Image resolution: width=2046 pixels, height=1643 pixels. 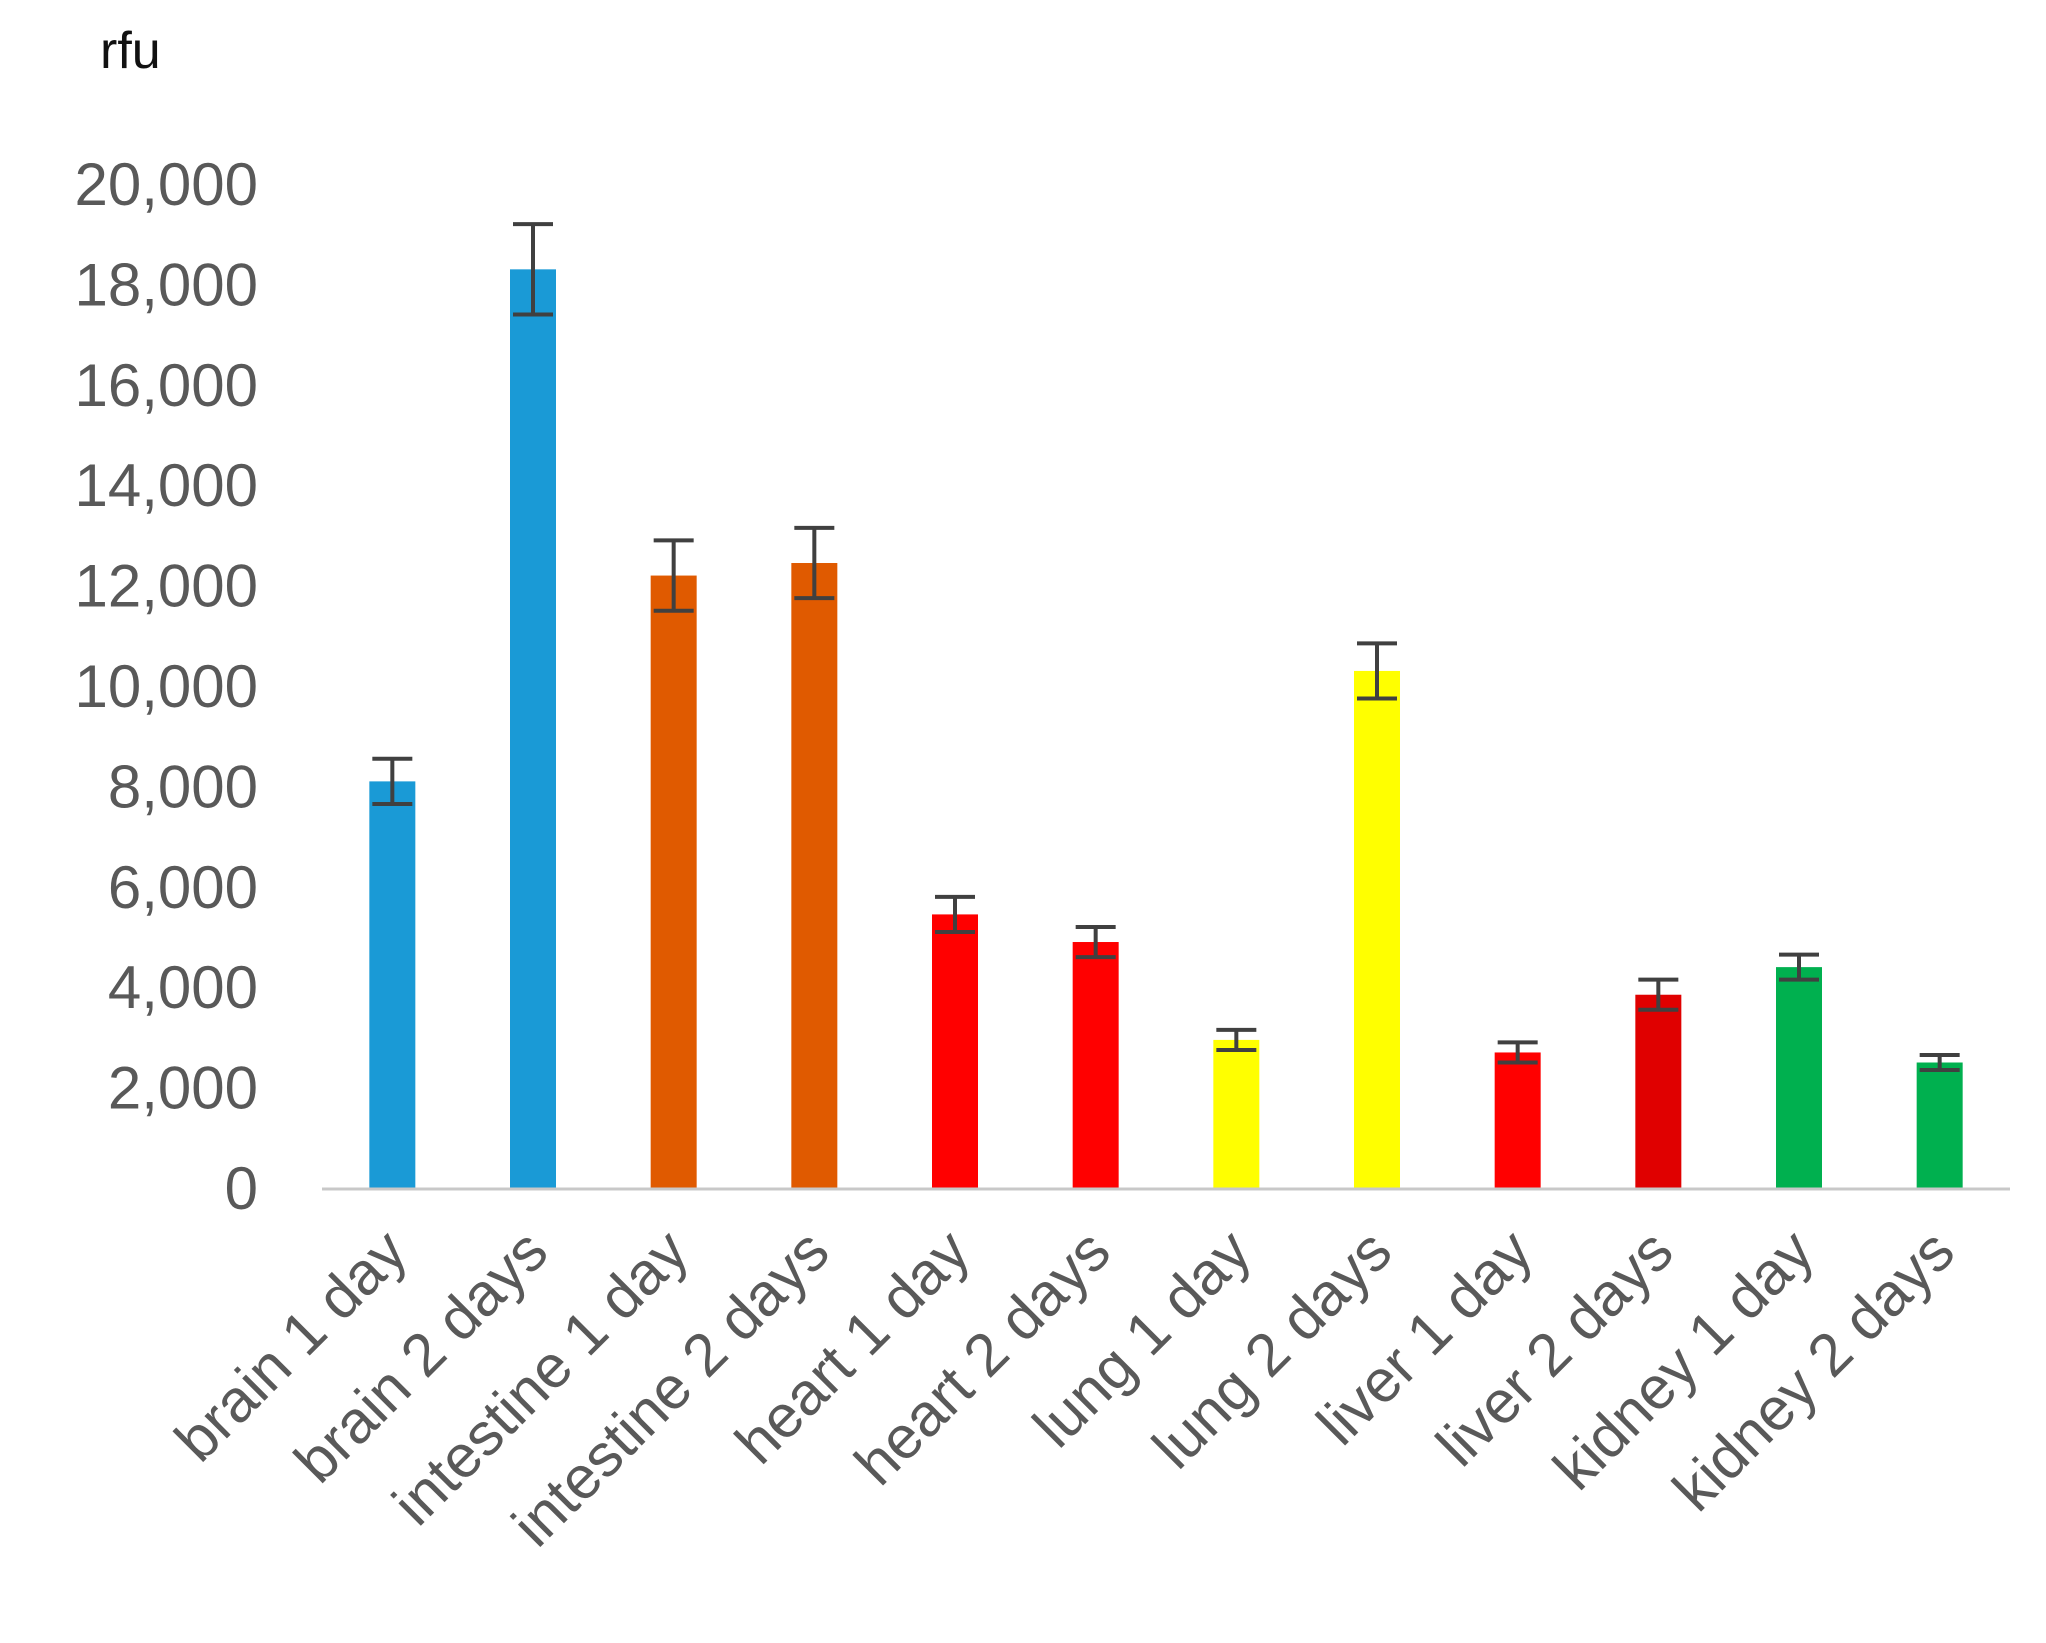 What do you see at coordinates (183, 786) in the screenshot?
I see `y-tick-label: 8,000` at bounding box center [183, 786].